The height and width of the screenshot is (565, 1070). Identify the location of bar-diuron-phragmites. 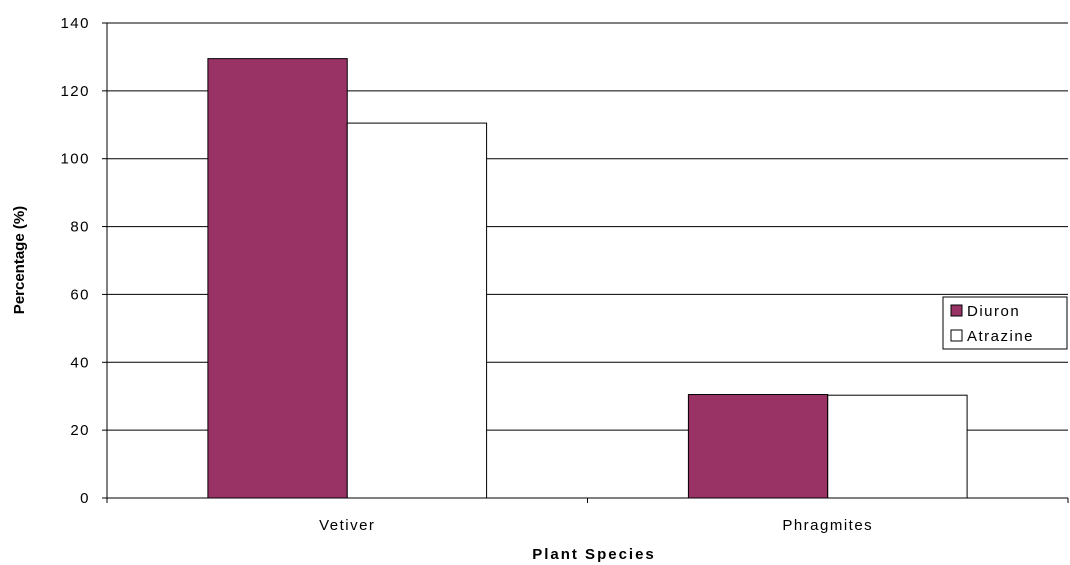
(758, 446).